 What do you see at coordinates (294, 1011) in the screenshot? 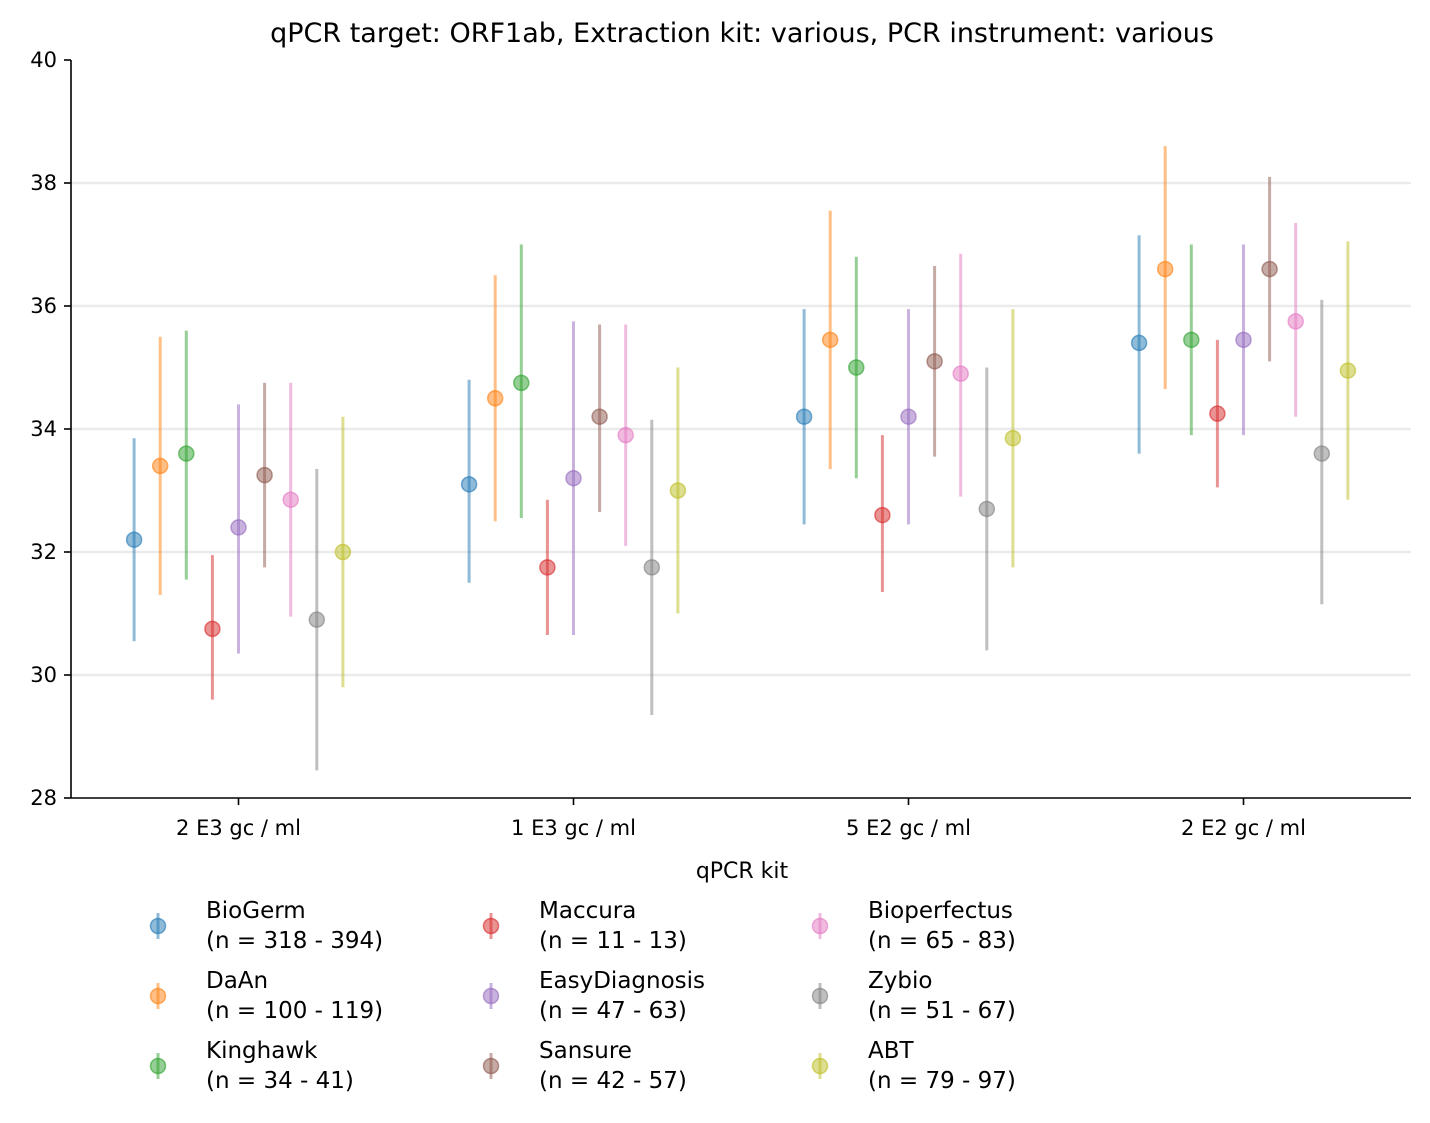
I see `legend-n-label: (n = 100 - 119)` at bounding box center [294, 1011].